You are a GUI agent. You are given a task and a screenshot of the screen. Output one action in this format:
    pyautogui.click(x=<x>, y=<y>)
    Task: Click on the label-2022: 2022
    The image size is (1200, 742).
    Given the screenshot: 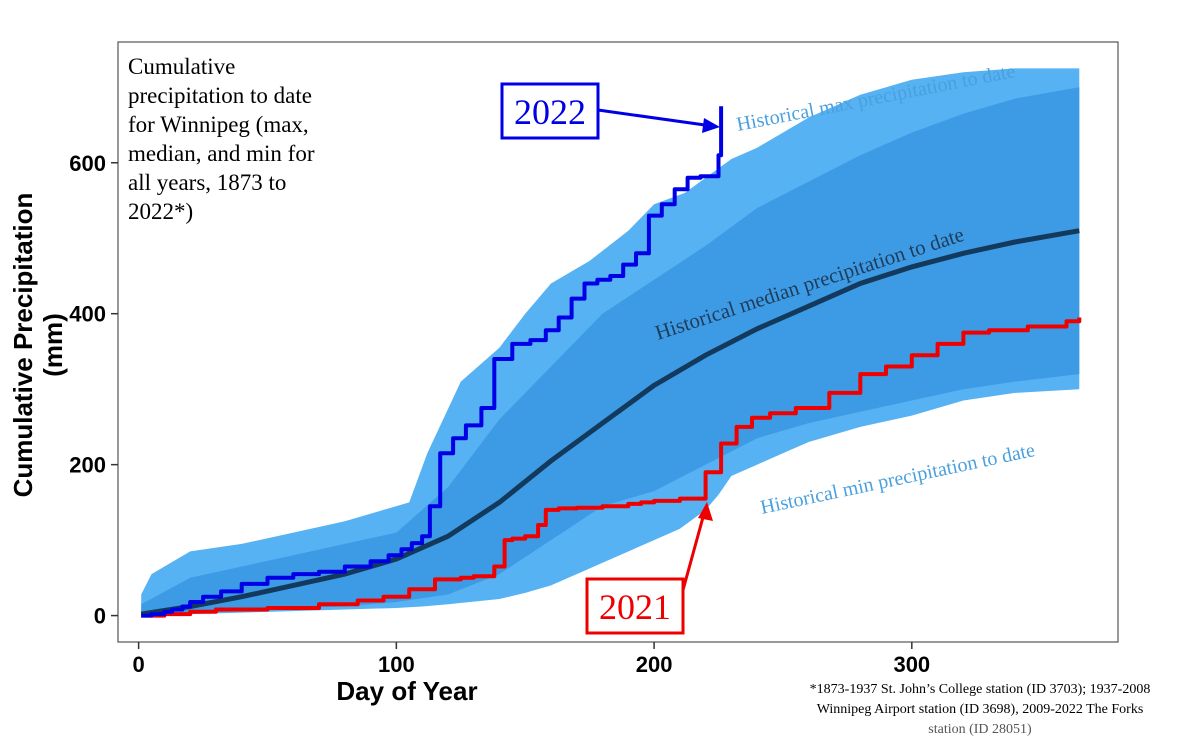 What is the action you would take?
    pyautogui.click(x=550, y=112)
    